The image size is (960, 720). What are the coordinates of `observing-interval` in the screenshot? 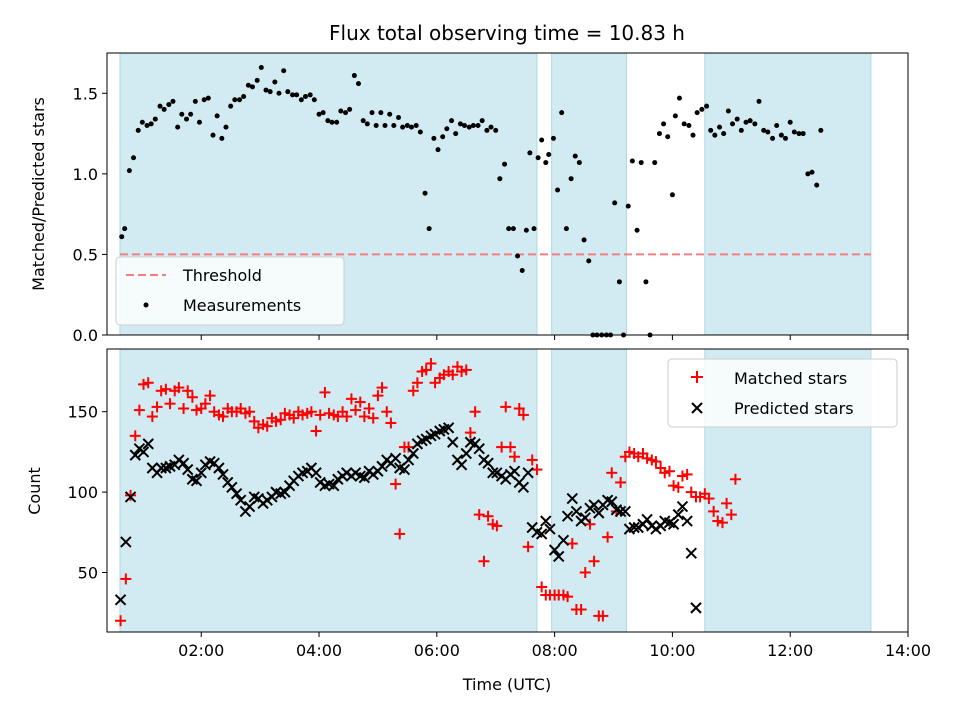 It's located at (788, 194).